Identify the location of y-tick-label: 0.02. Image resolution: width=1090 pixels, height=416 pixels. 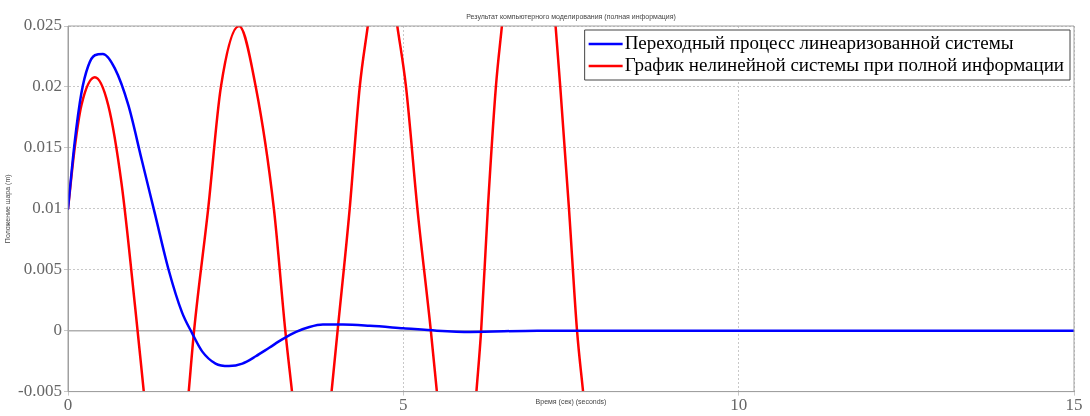
(47, 86).